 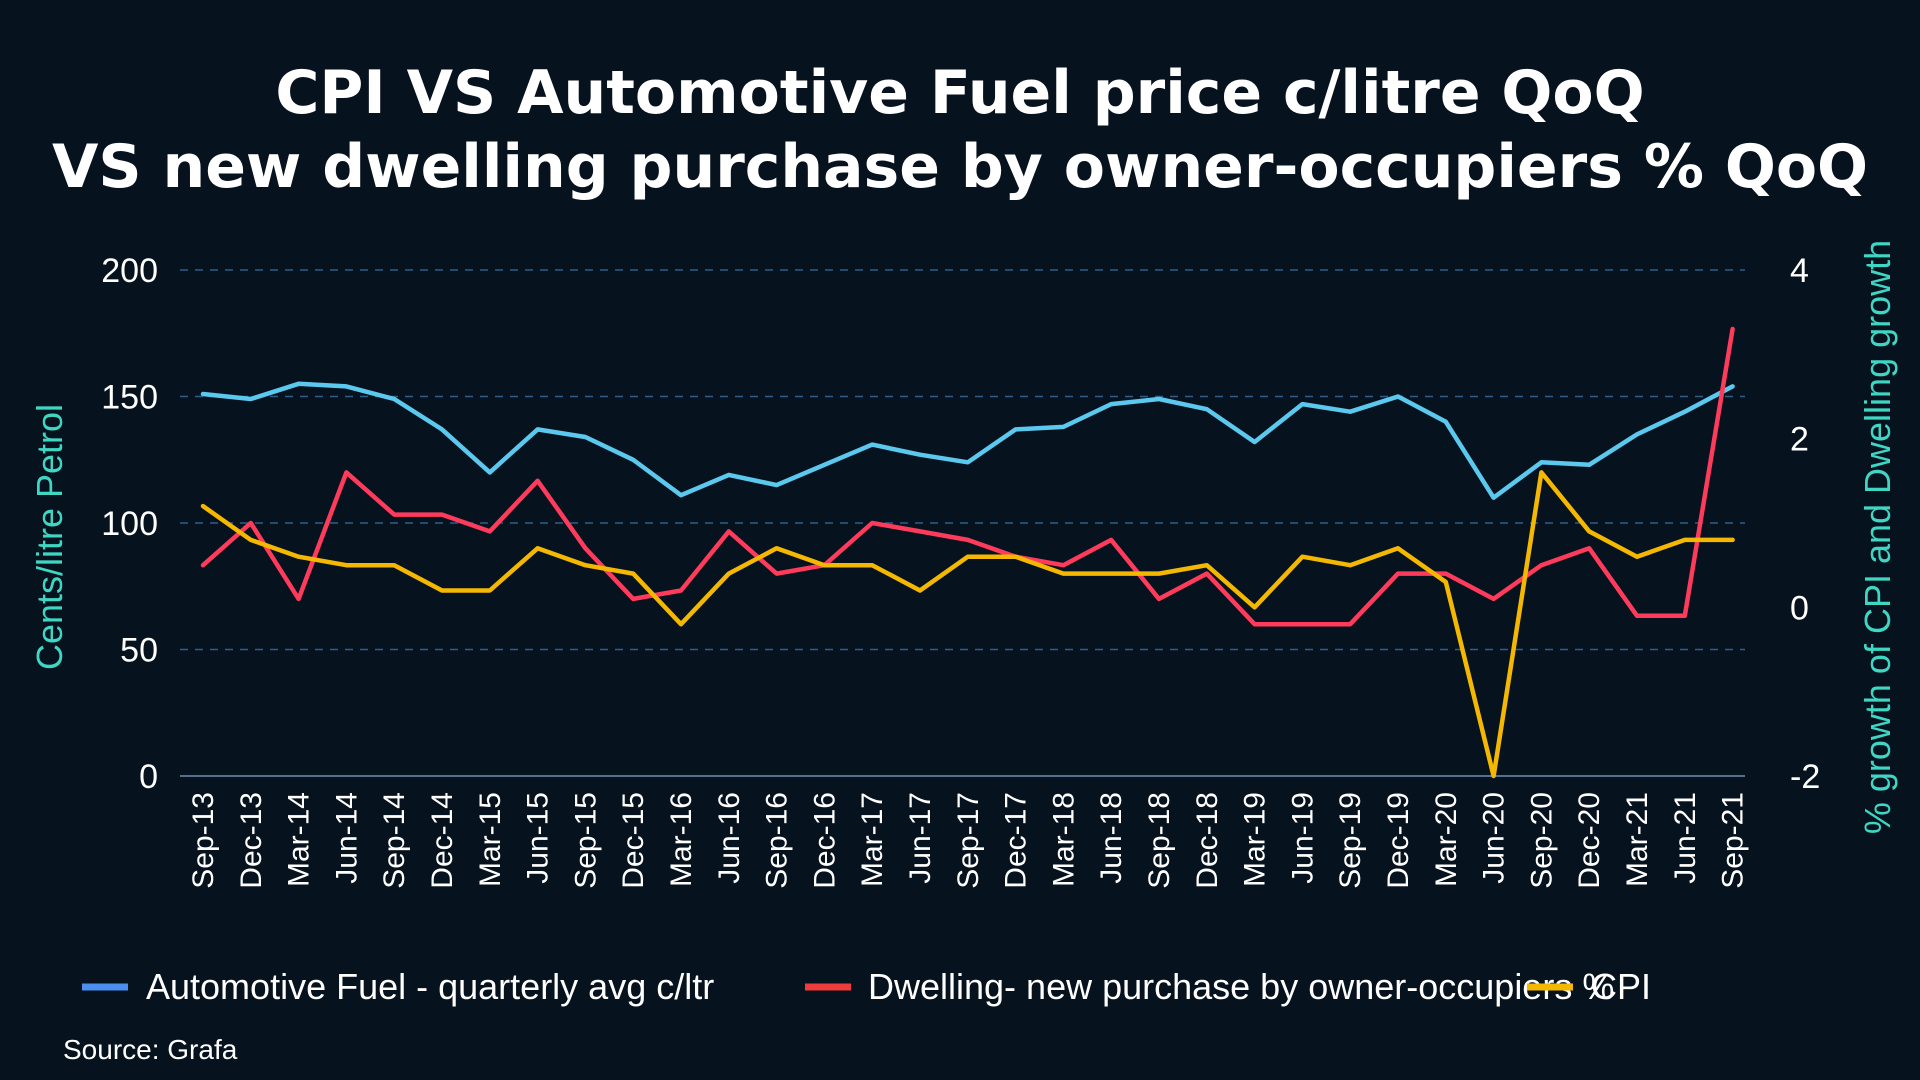 I want to click on x-tick-label: Jun-16, so click(x=729, y=838).